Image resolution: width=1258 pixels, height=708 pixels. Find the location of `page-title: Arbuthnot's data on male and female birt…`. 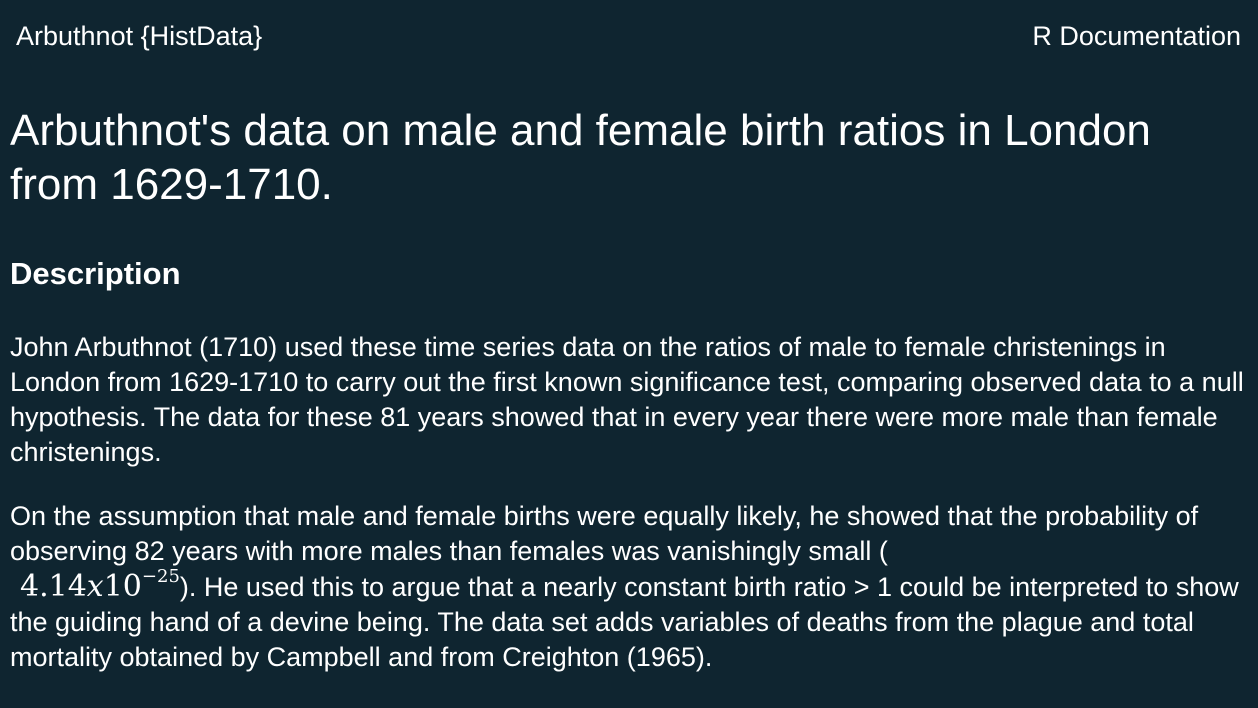

page-title: Arbuthnot's data on male and female birt… is located at coordinates (580, 157).